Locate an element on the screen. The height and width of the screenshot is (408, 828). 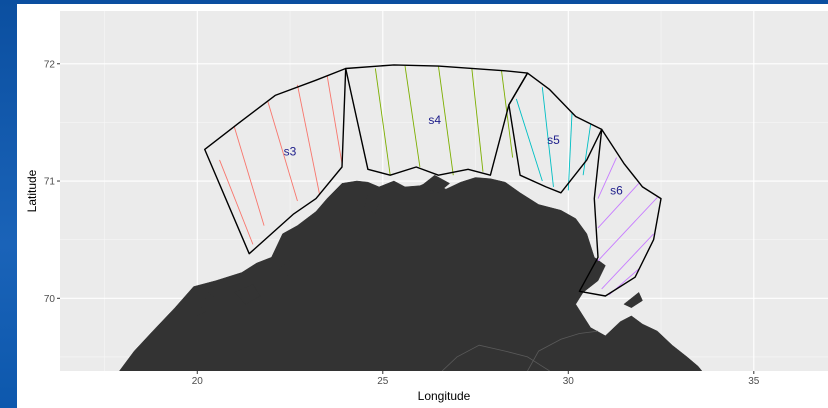
y-tick-label: 70 is located at coordinates (50, 299).